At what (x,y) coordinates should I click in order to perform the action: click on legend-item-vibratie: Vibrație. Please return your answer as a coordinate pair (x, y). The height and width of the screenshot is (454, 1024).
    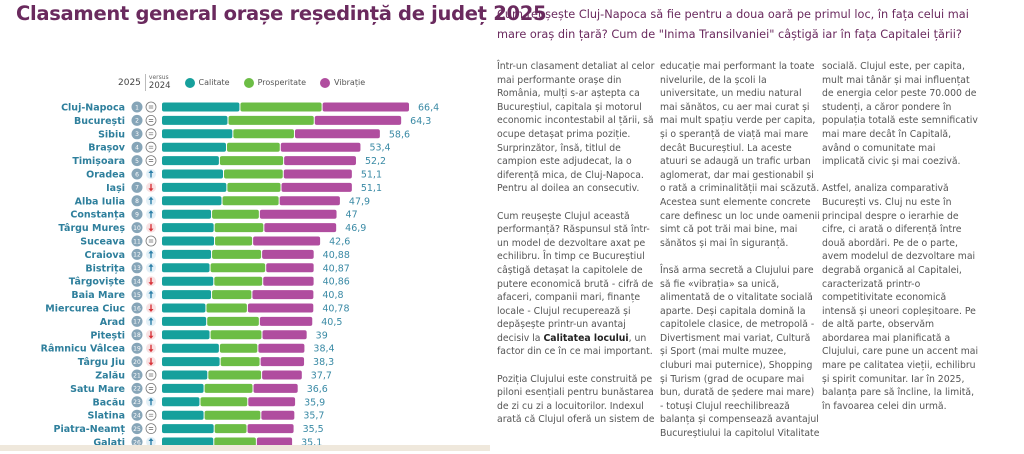
    Looking at the image, I should click on (342, 82).